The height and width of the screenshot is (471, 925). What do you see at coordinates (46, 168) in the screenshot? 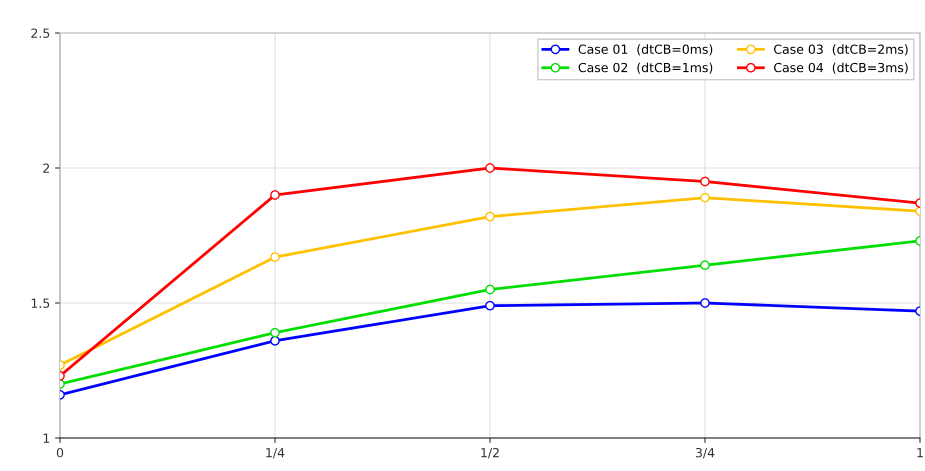
I see `y-tick-label: 2` at bounding box center [46, 168].